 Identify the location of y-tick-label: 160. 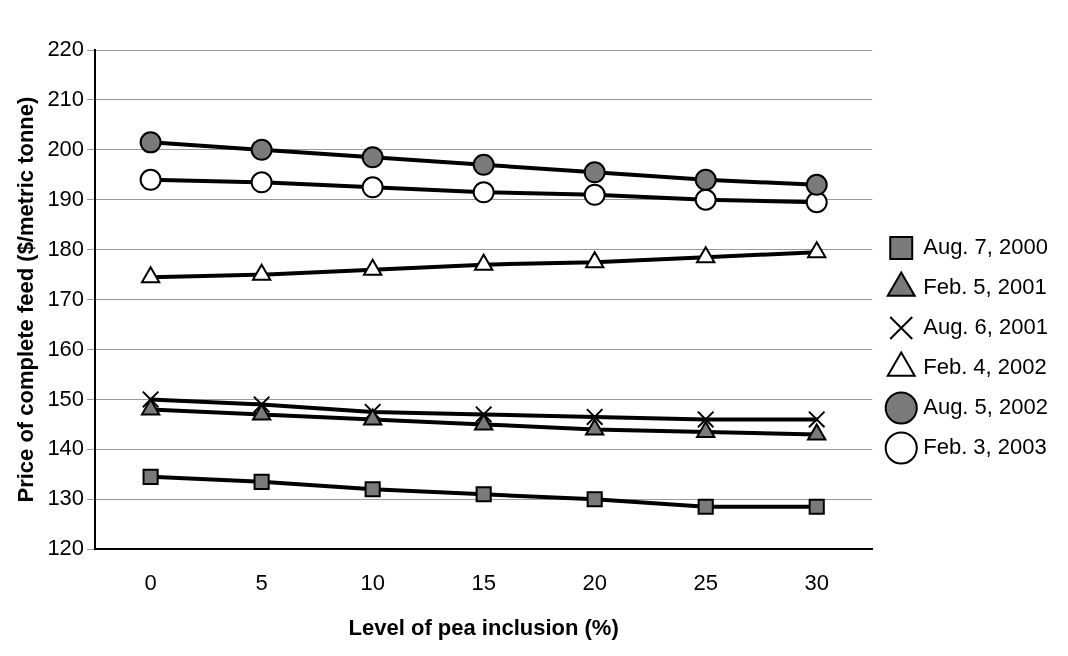
(66, 348).